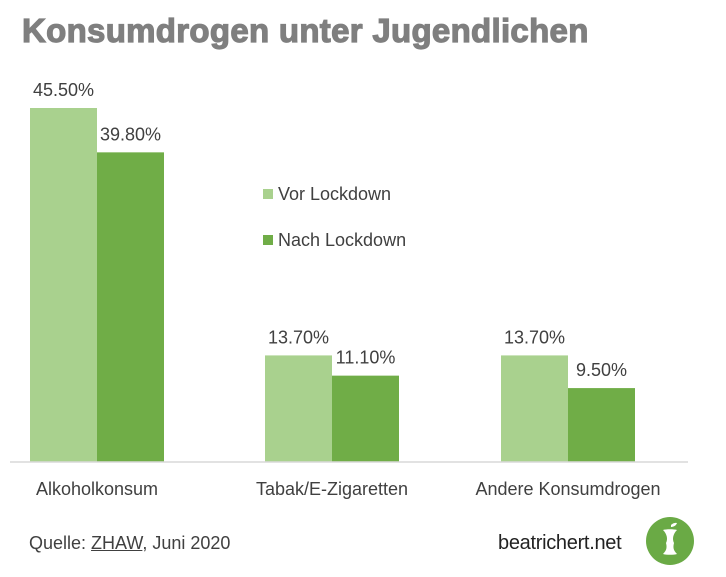 This screenshot has height=577, width=726. What do you see at coordinates (60, 543) in the screenshot?
I see `source-prefix: Quelle:` at bounding box center [60, 543].